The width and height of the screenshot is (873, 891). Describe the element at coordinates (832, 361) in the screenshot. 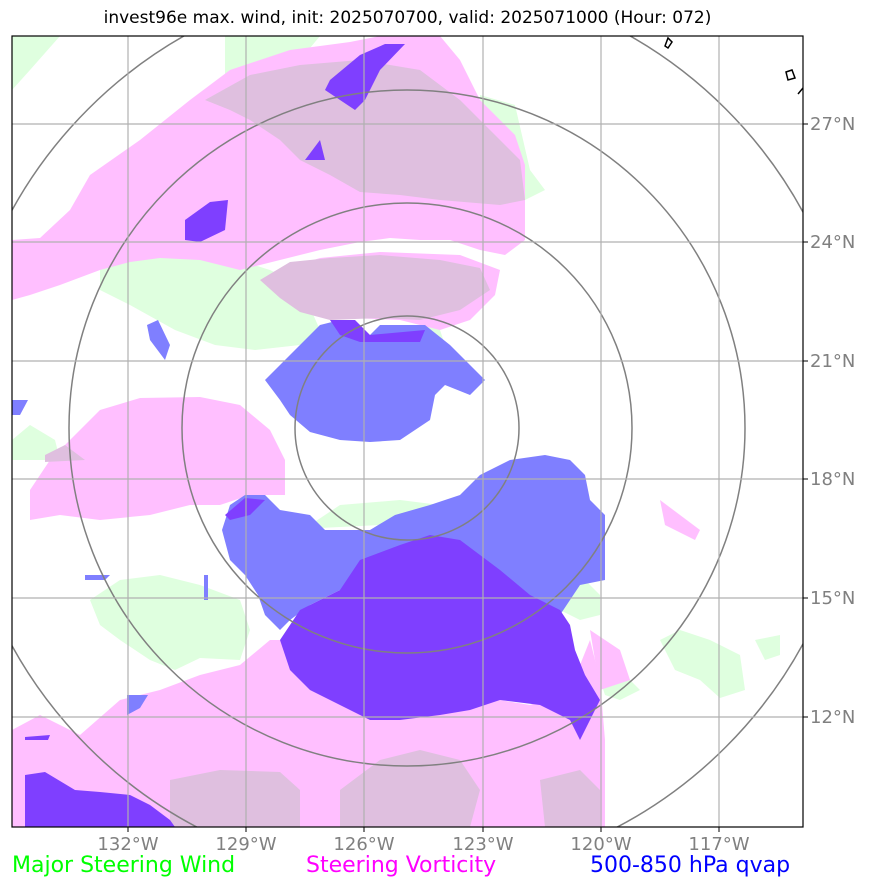

I see `latitude-label: 21°N` at that location.